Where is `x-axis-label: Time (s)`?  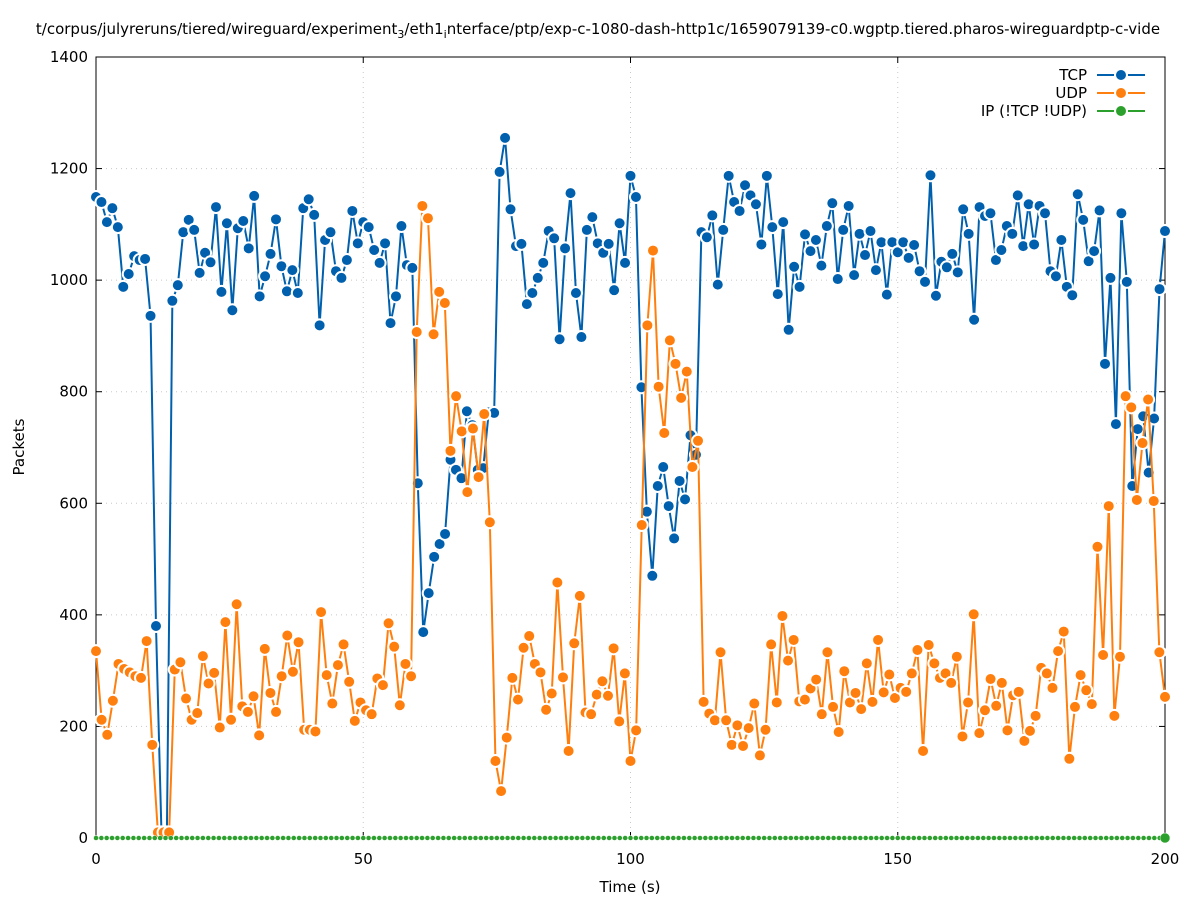 x-axis-label: Time (s) is located at coordinates (630, 887).